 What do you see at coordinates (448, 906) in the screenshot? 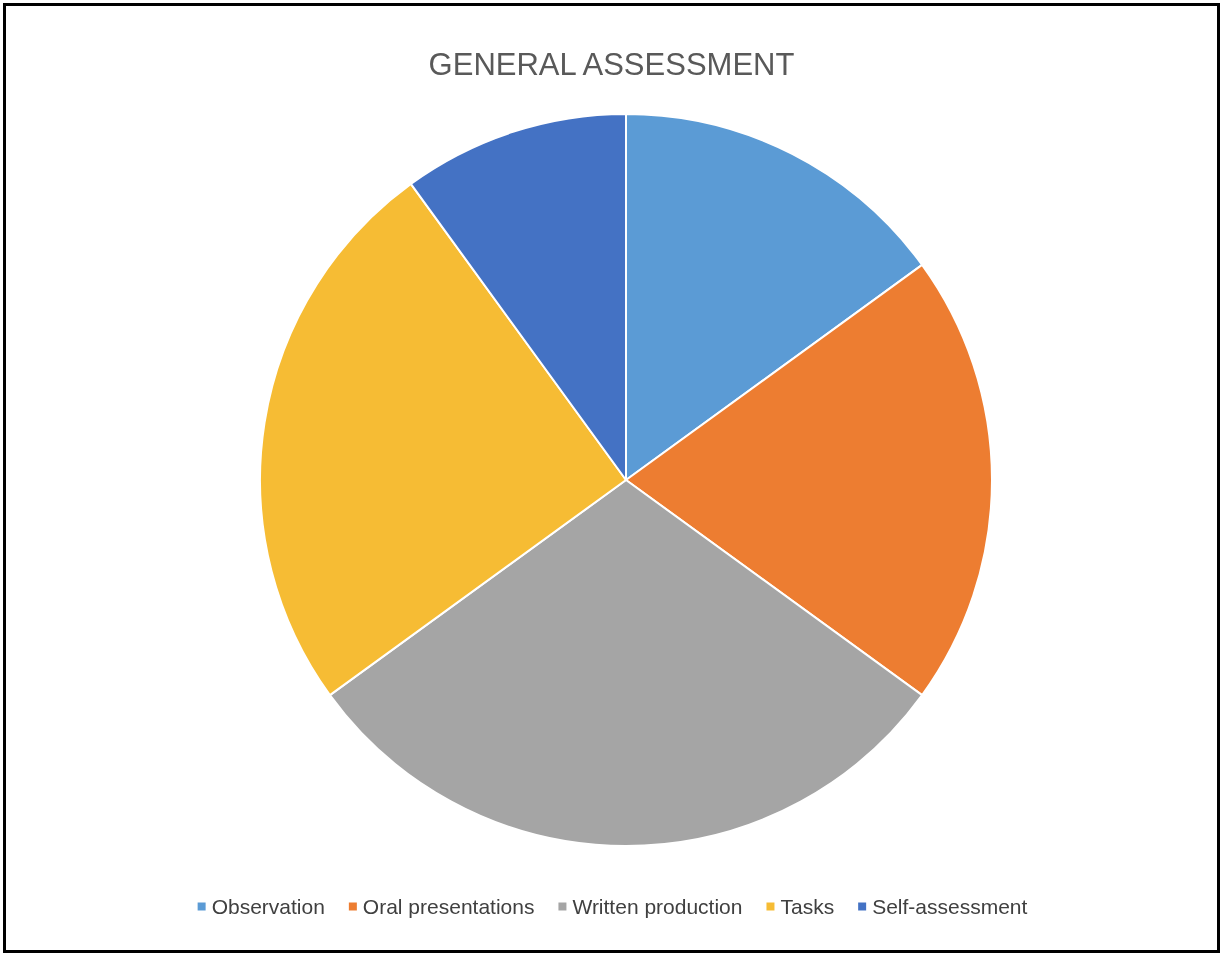
I see `legend-label: Oral presentations` at bounding box center [448, 906].